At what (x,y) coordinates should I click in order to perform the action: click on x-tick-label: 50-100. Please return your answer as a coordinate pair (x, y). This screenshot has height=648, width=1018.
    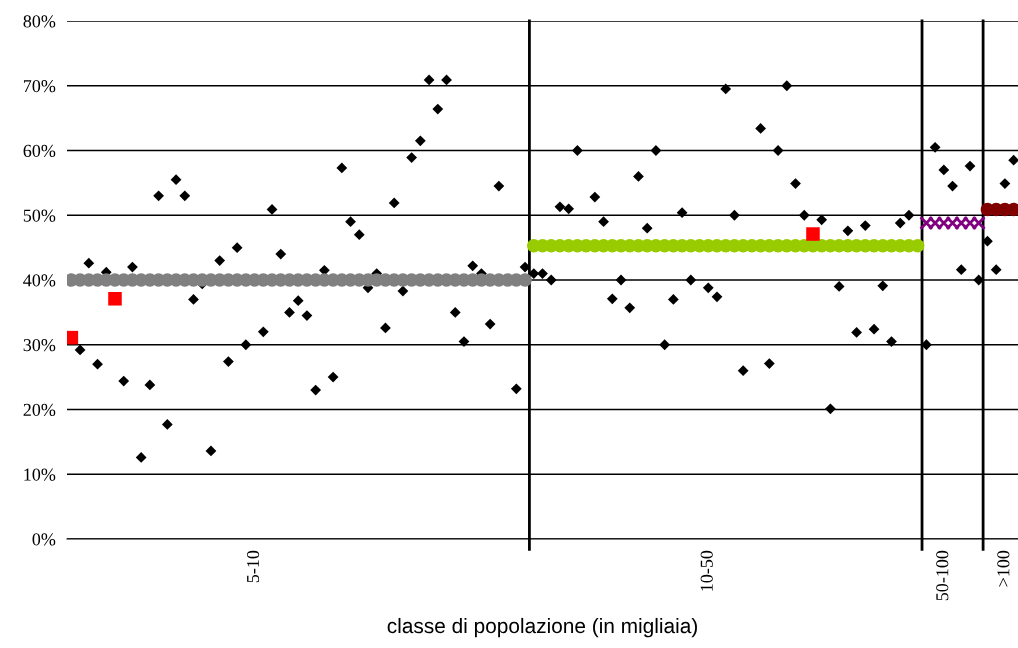
    Looking at the image, I should click on (942, 575).